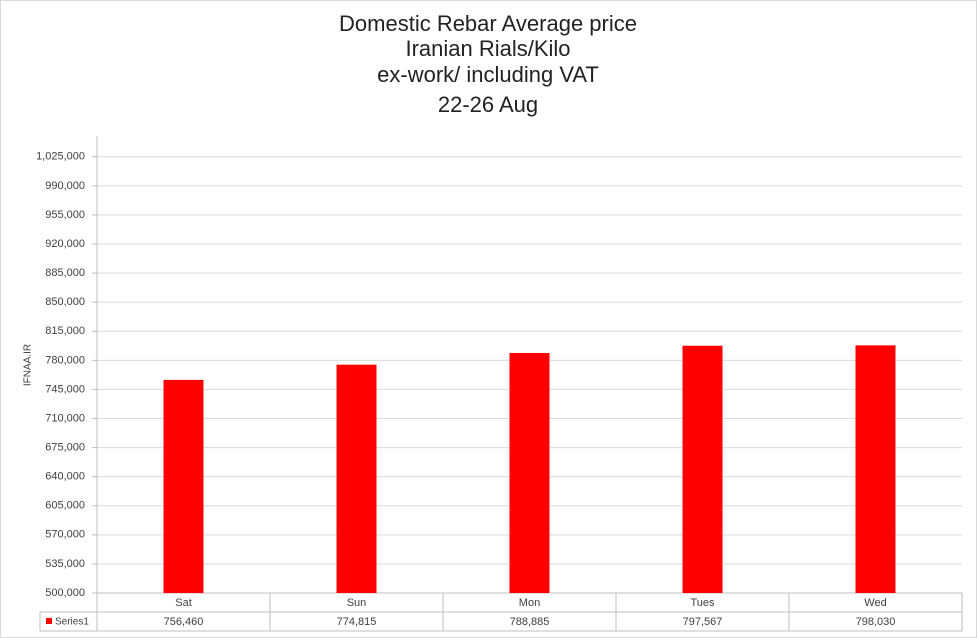  What do you see at coordinates (702, 603) in the screenshot?
I see `x-tick-label: Tues` at bounding box center [702, 603].